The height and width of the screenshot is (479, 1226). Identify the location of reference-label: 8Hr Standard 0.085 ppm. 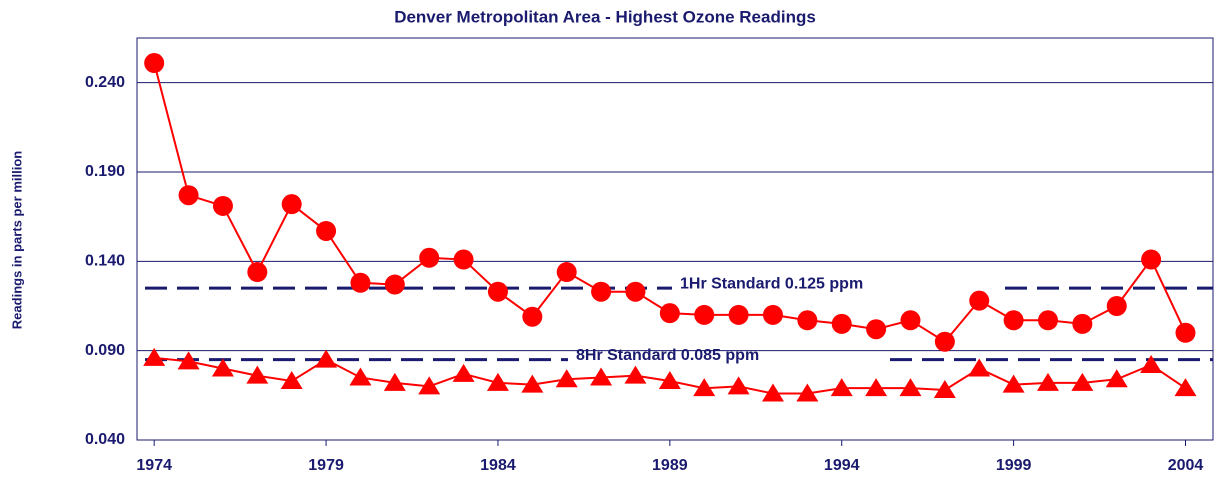
(667, 355).